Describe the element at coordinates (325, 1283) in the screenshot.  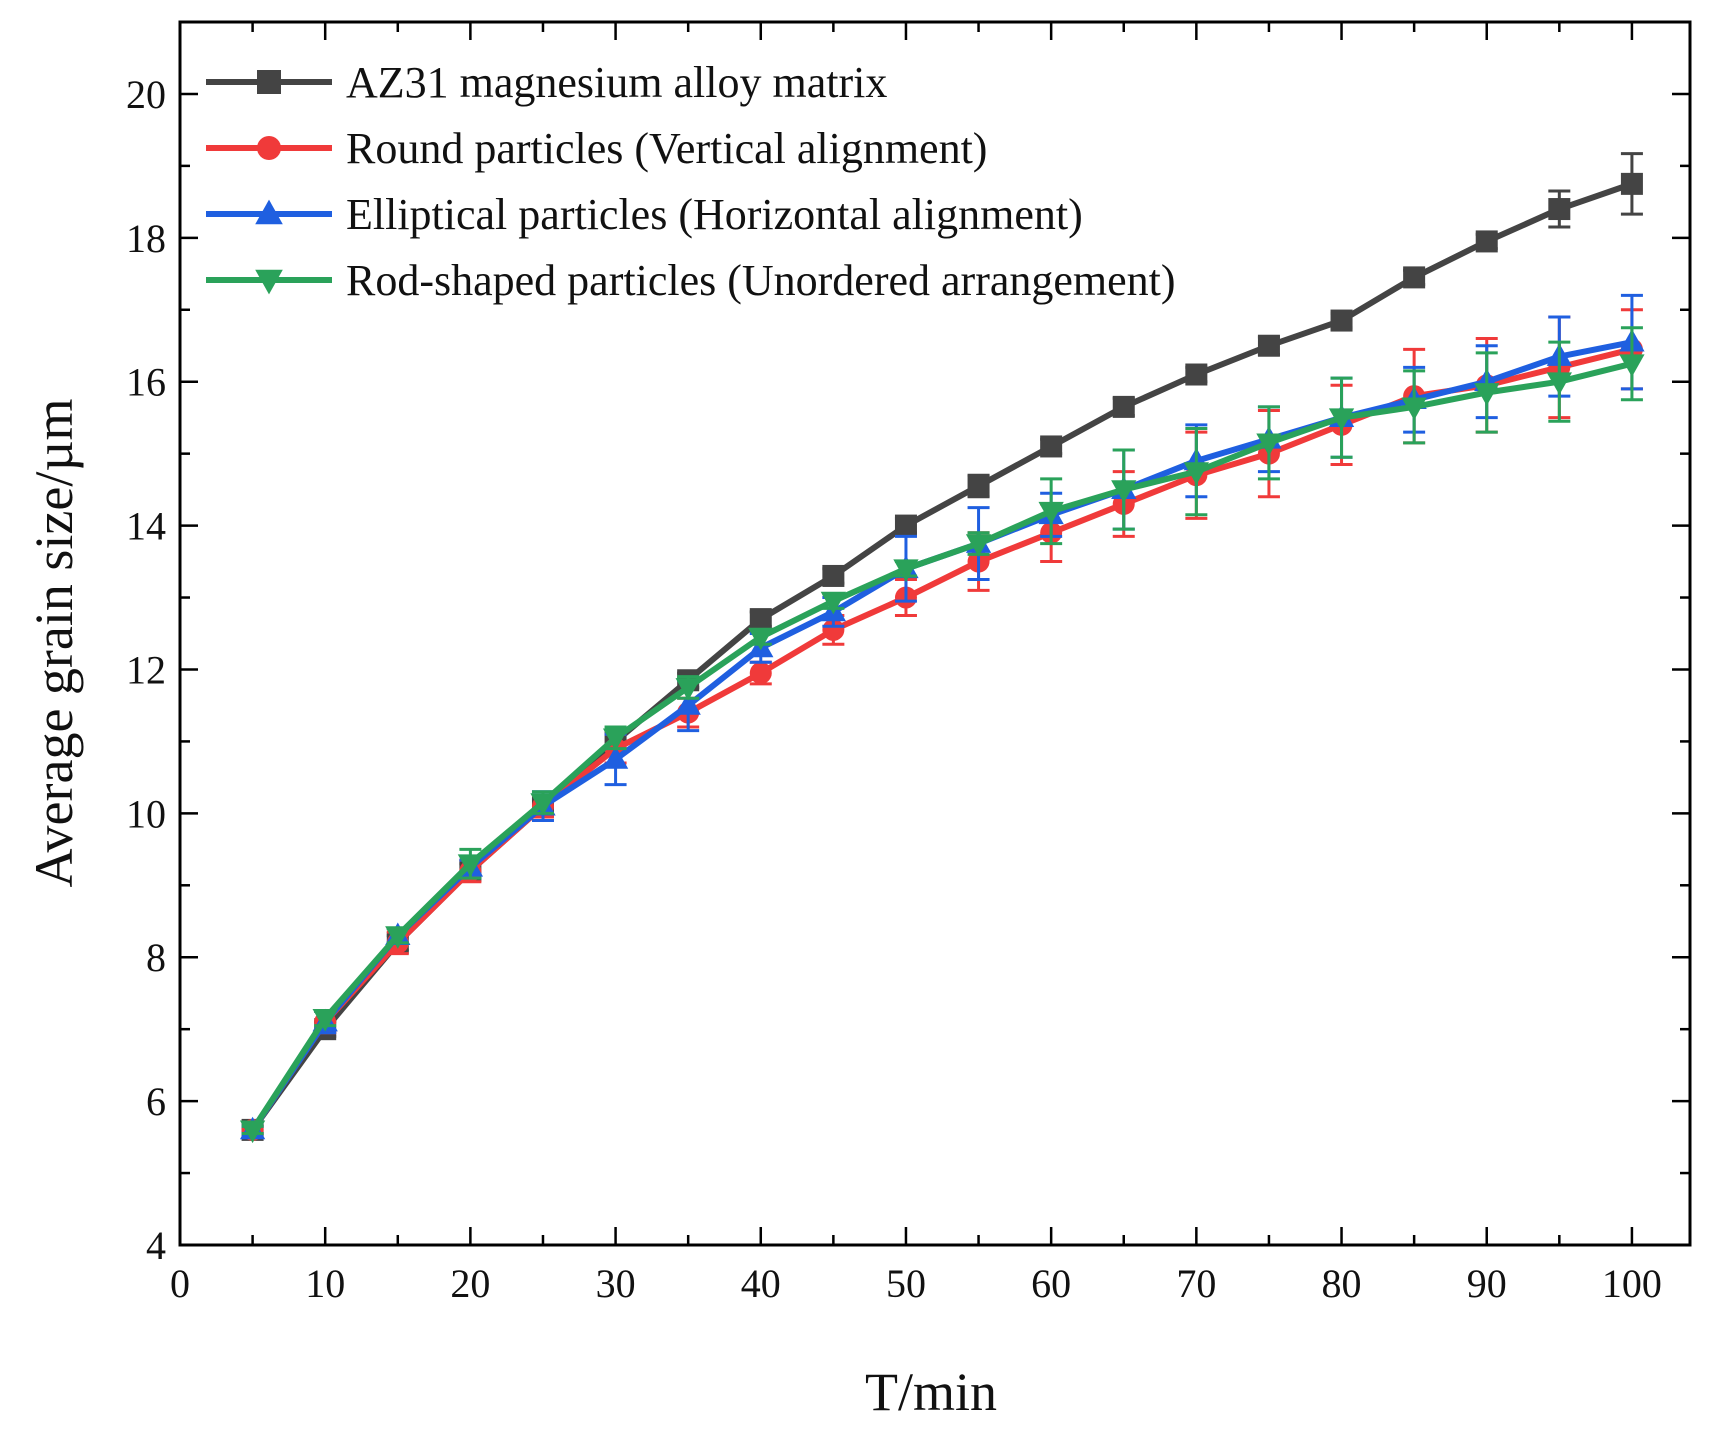
I see `x-tick-label-10: 10` at that location.